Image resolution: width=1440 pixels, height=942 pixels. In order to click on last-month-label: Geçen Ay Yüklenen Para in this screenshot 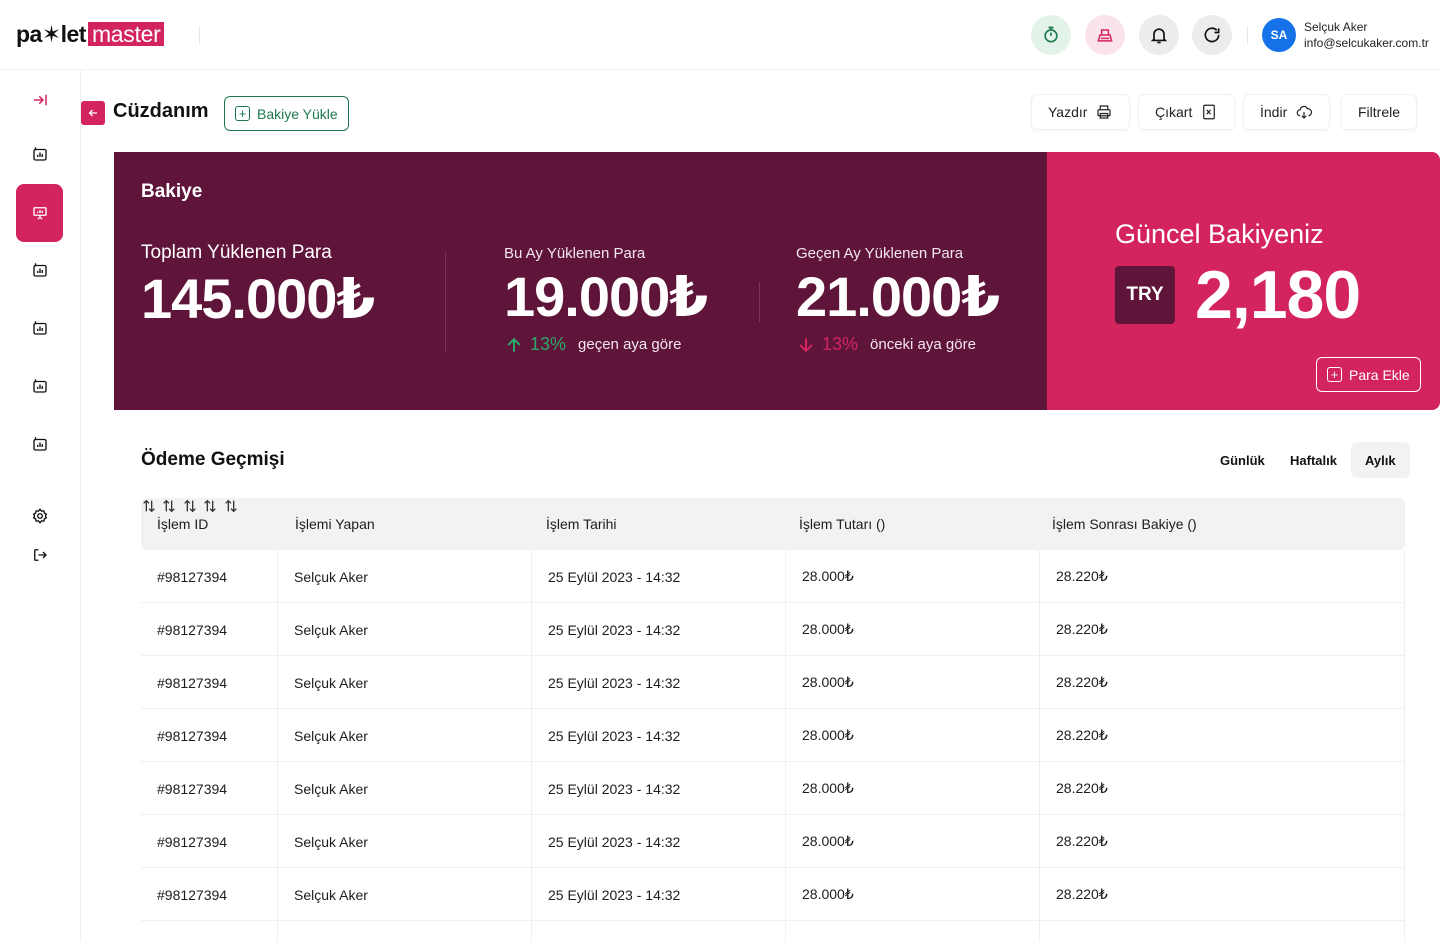, I will do `click(880, 253)`.